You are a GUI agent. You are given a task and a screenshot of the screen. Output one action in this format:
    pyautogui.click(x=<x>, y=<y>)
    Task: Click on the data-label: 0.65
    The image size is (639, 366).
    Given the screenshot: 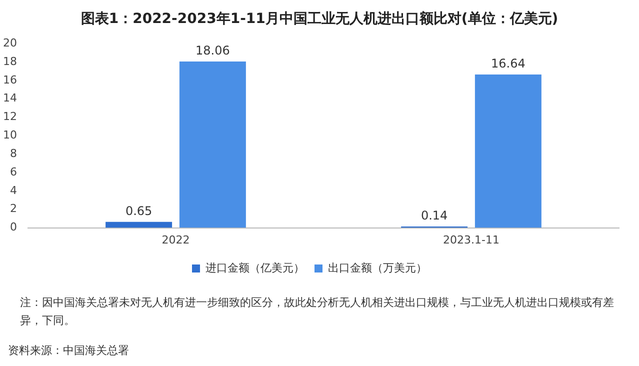 What is the action you would take?
    pyautogui.click(x=138, y=211)
    